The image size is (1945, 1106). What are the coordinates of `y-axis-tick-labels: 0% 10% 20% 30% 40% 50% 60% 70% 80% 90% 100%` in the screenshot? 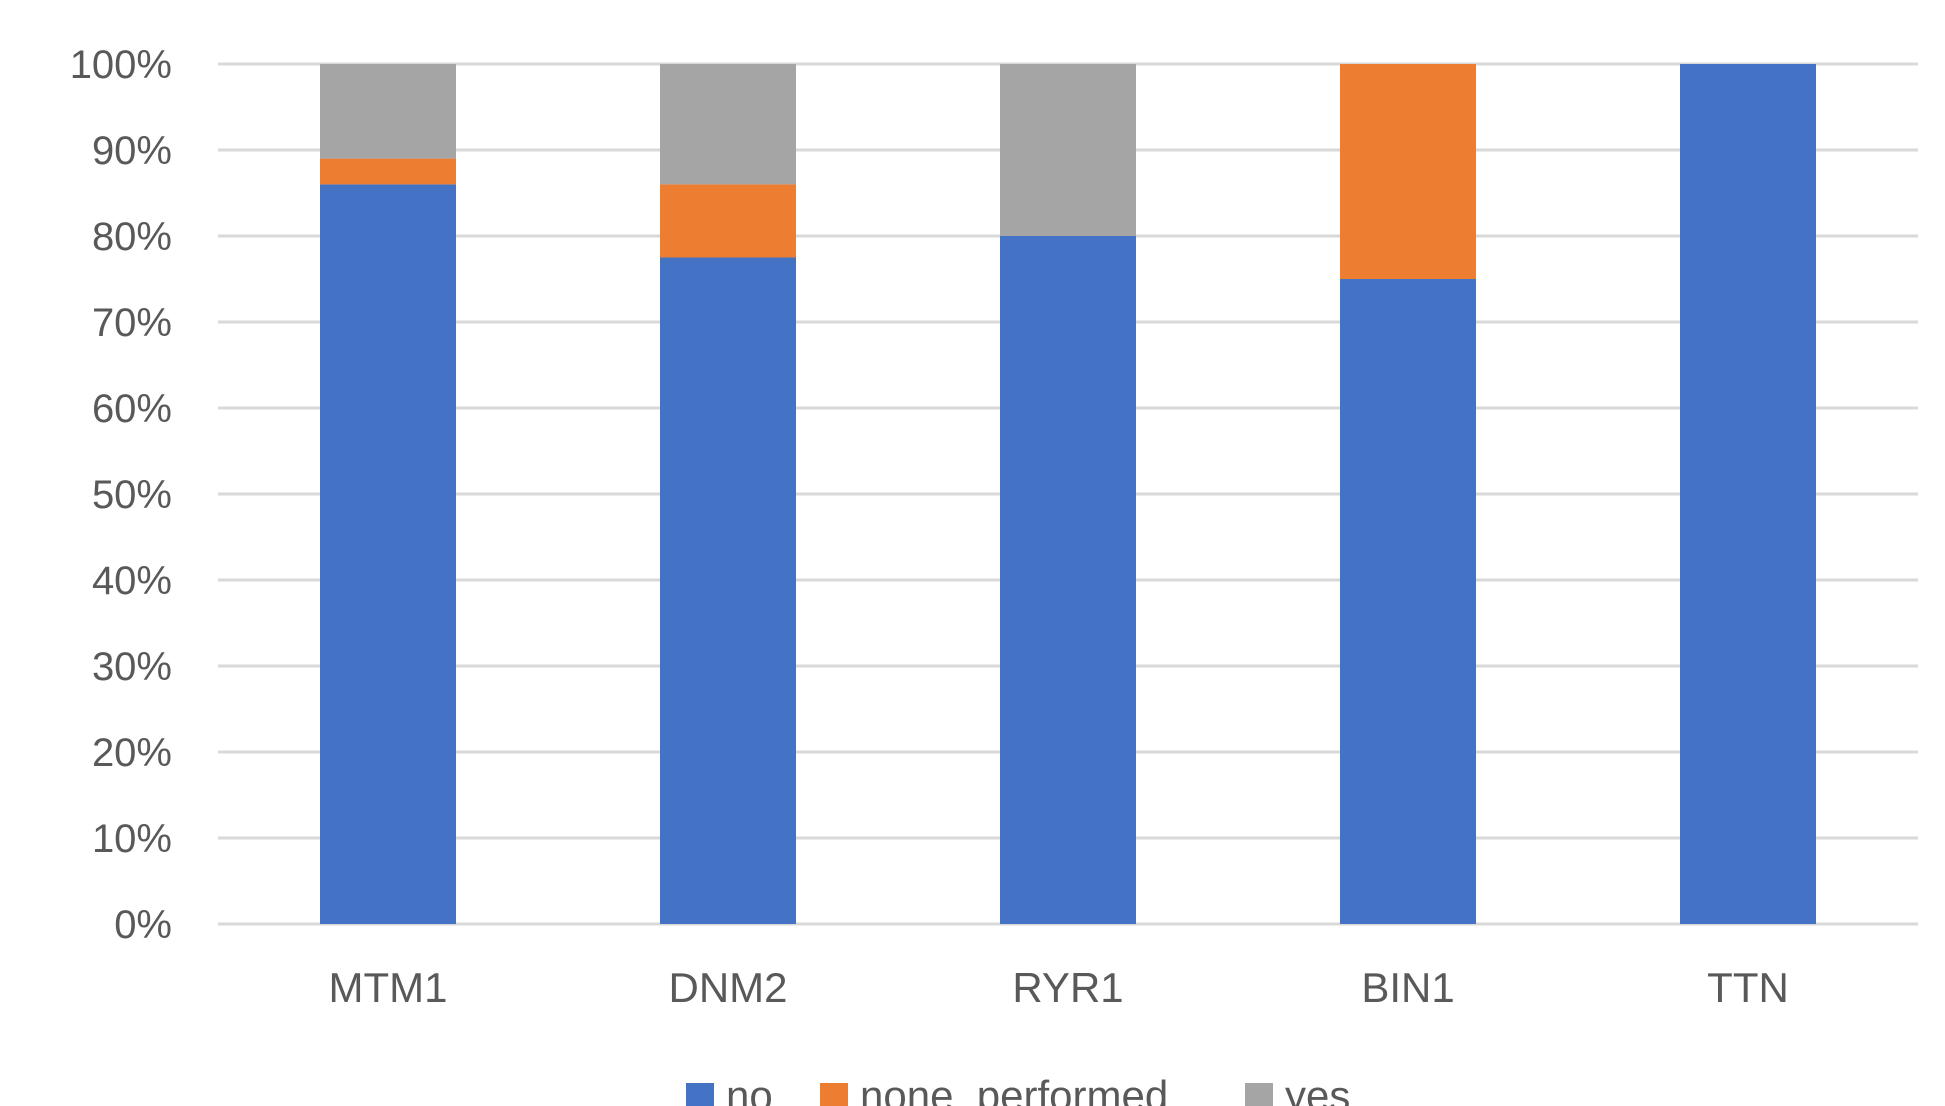 It's located at (121, 495).